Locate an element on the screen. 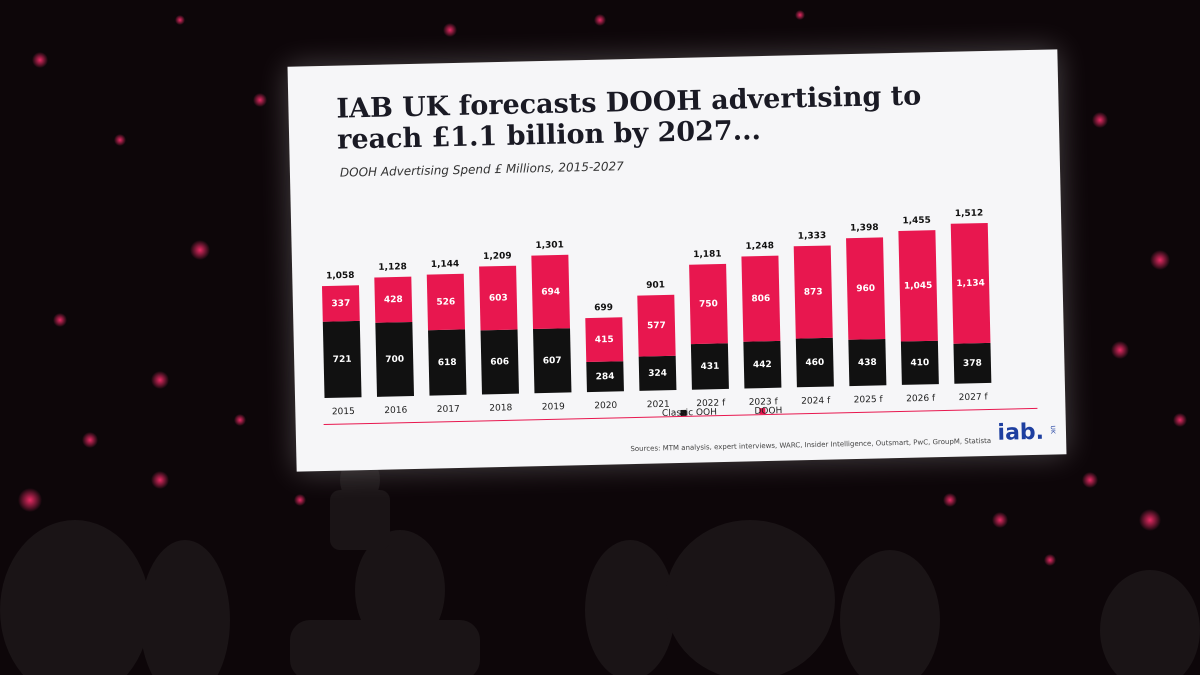  x-tick-label: 2021 is located at coordinates (658, 405).